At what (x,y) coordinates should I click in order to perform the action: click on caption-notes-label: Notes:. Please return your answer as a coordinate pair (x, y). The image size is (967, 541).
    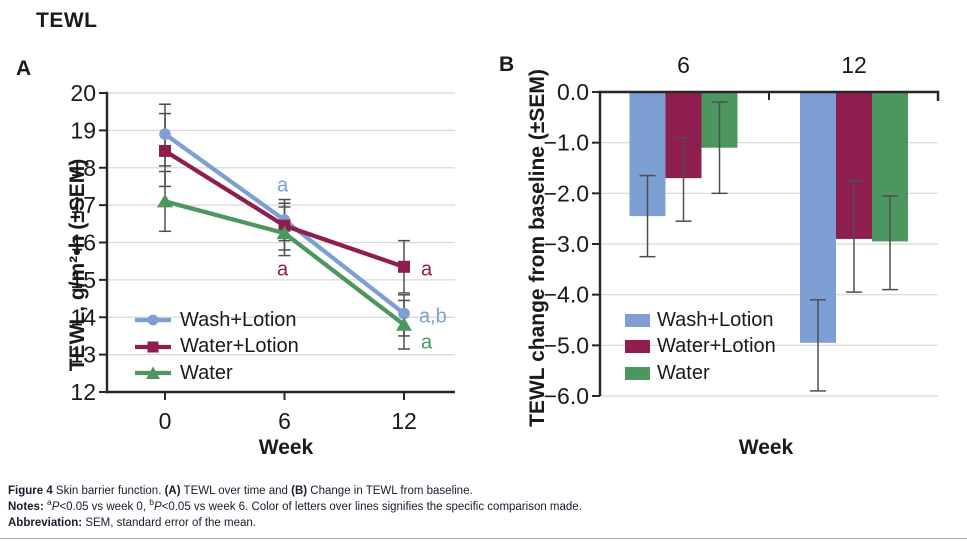
    Looking at the image, I should click on (27, 507).